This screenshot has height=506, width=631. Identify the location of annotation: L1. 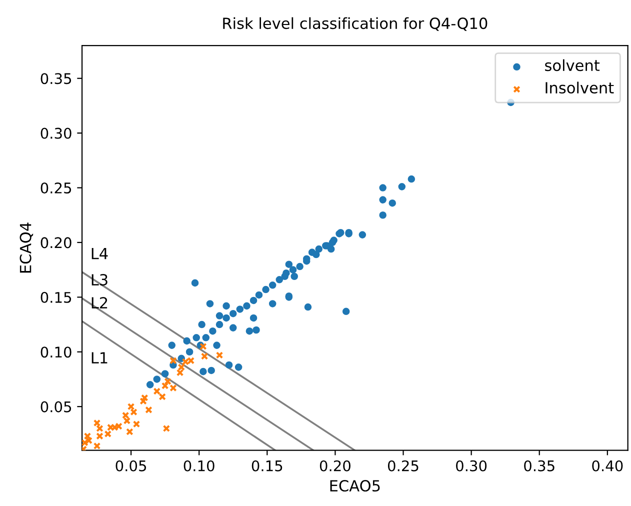
(100, 358).